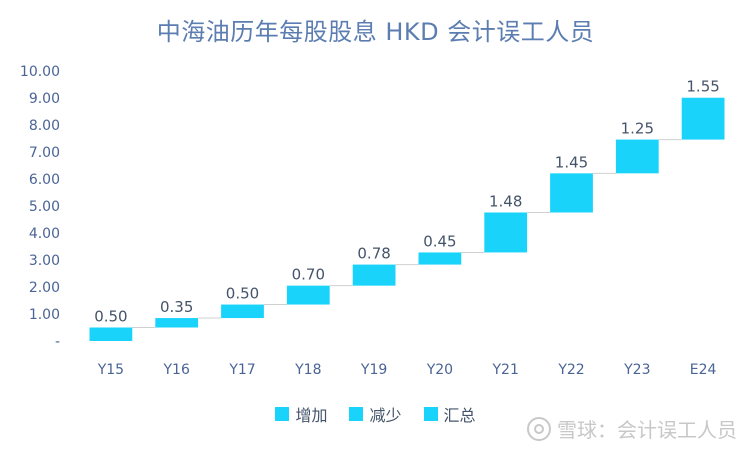  I want to click on data-label: 0.70, so click(308, 275).